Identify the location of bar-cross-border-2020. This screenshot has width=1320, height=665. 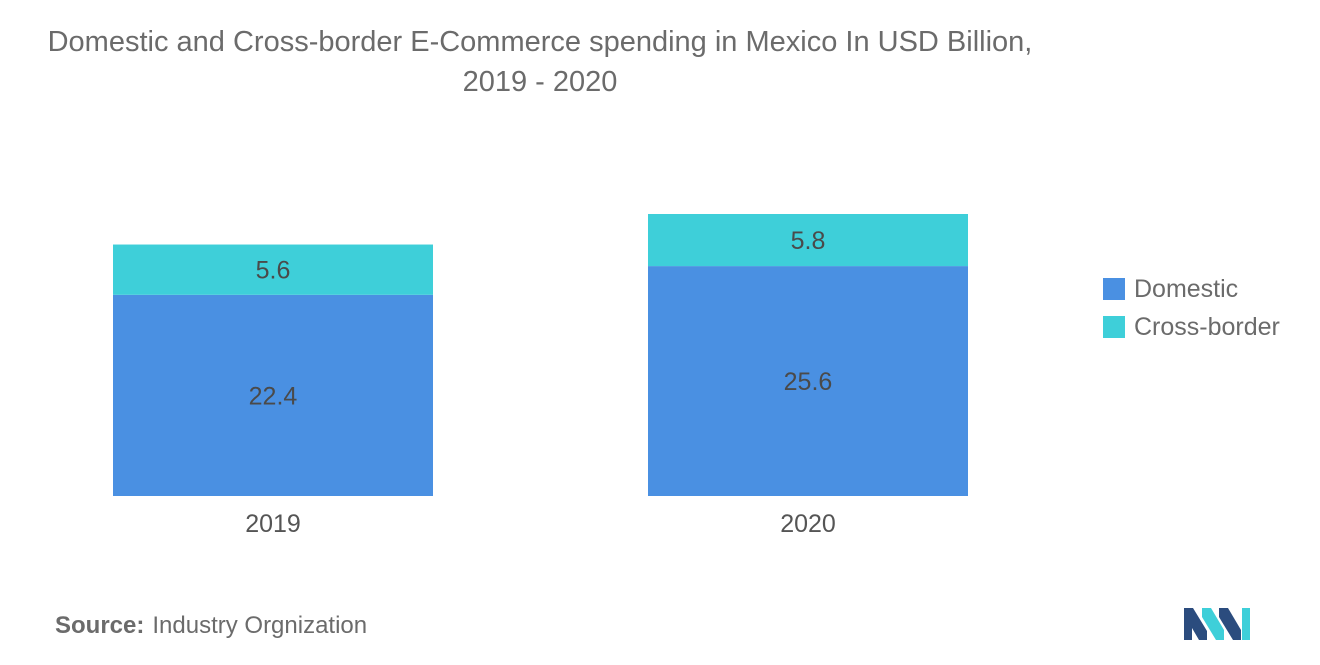
(808, 240).